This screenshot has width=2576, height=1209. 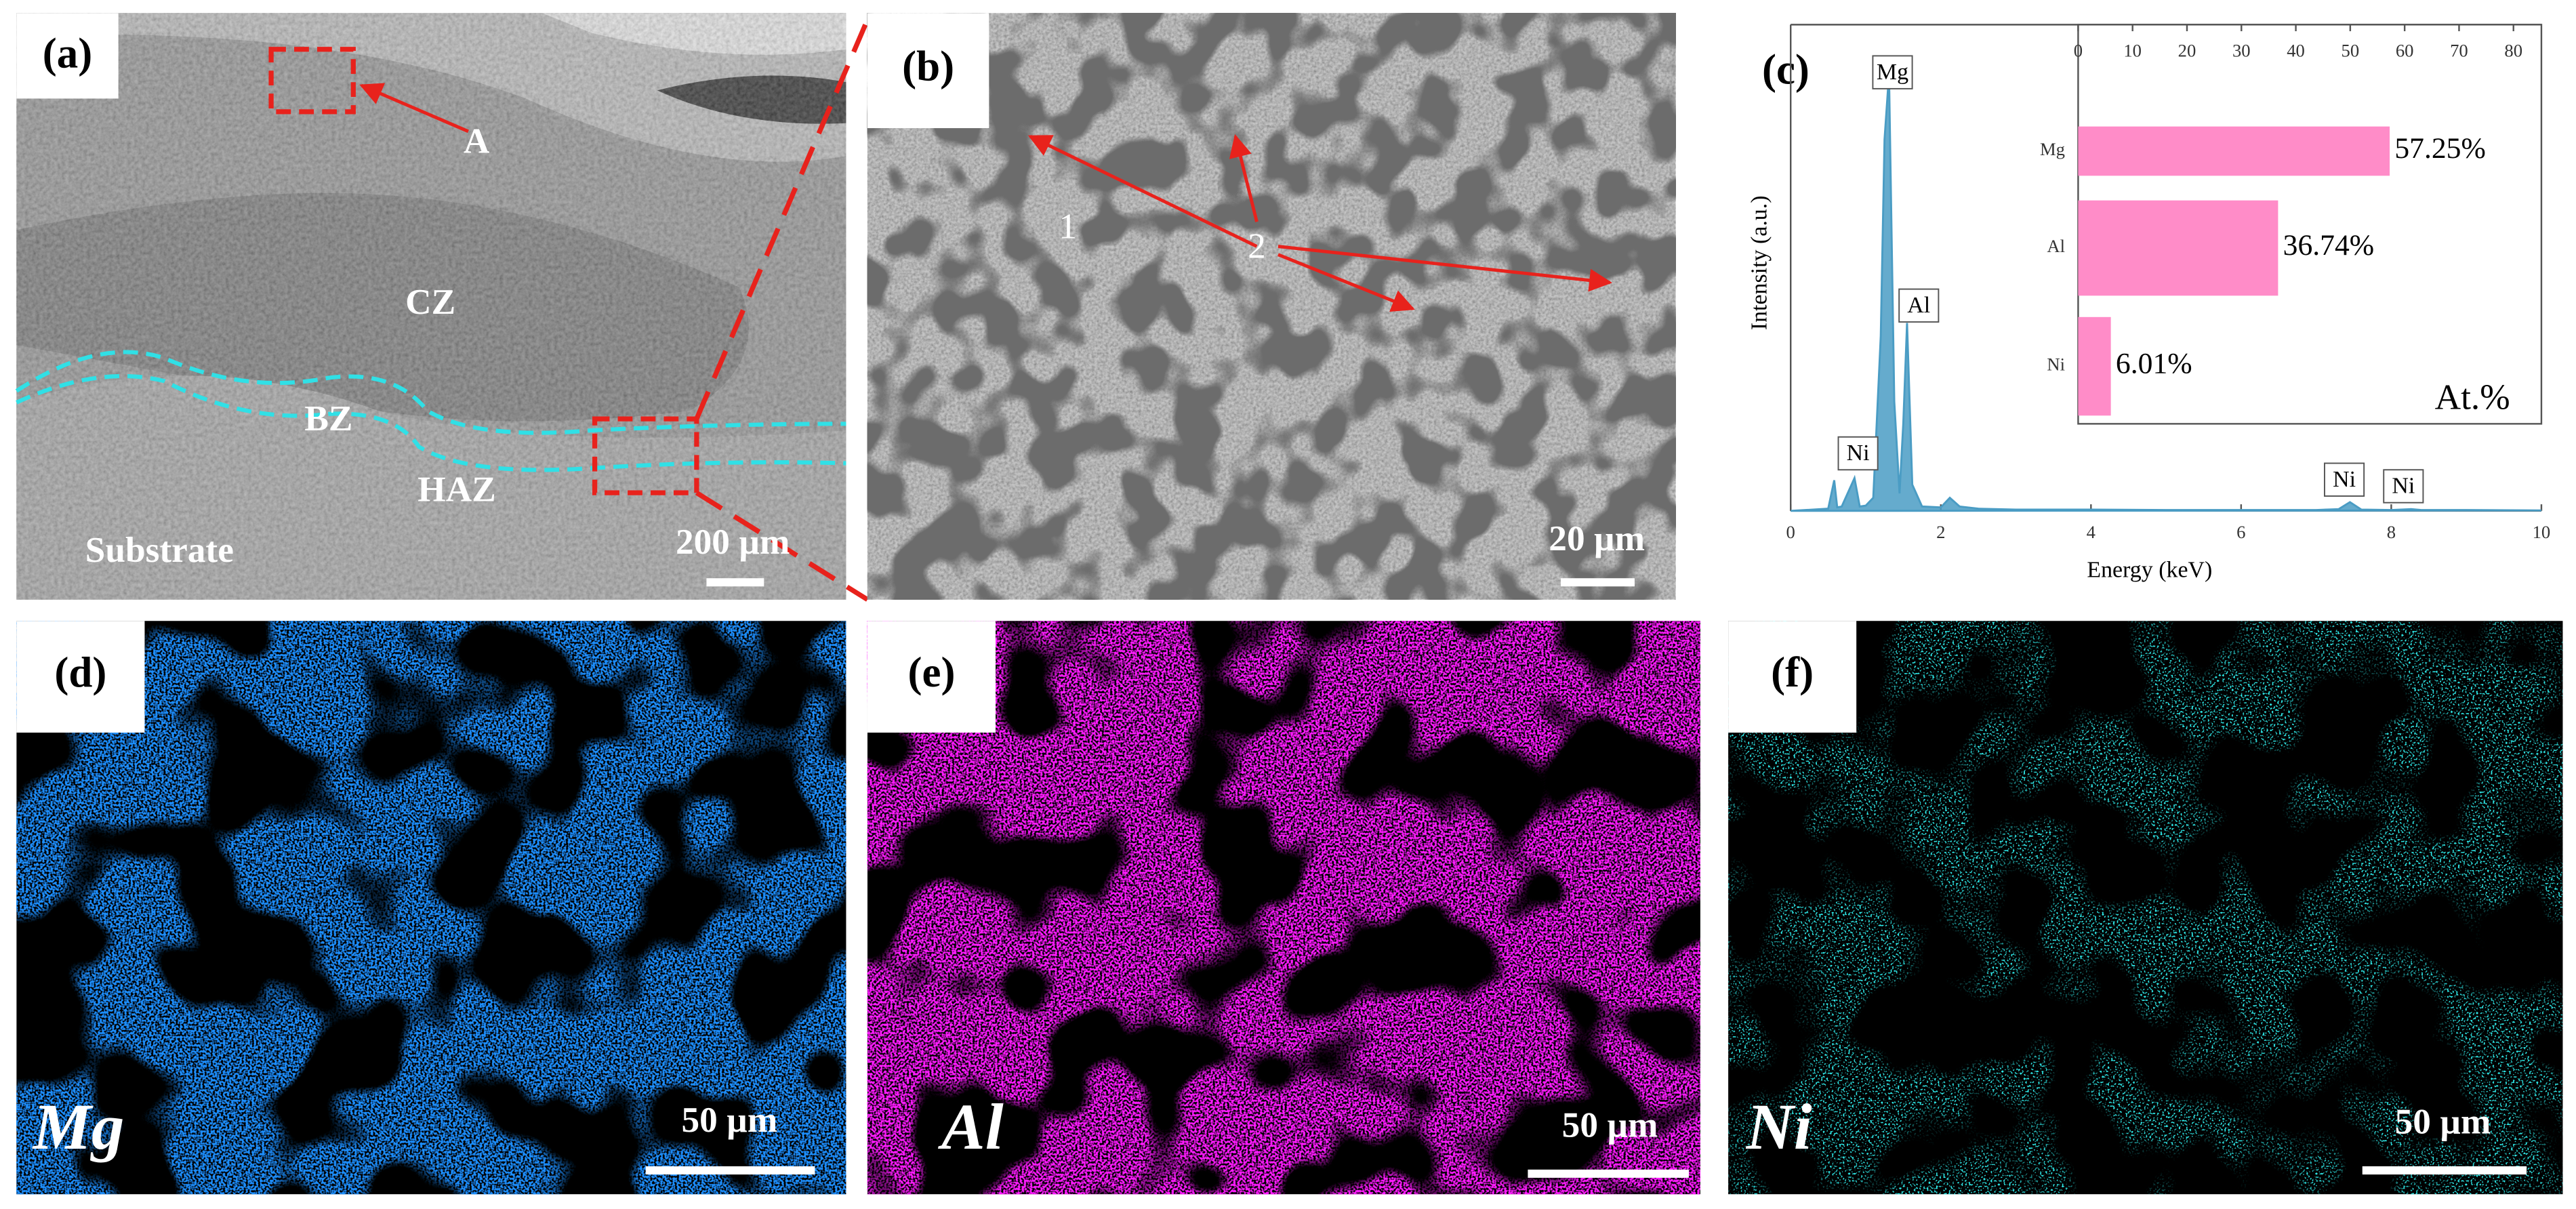 I want to click on x-tick-label: 4, so click(x=2091, y=532).